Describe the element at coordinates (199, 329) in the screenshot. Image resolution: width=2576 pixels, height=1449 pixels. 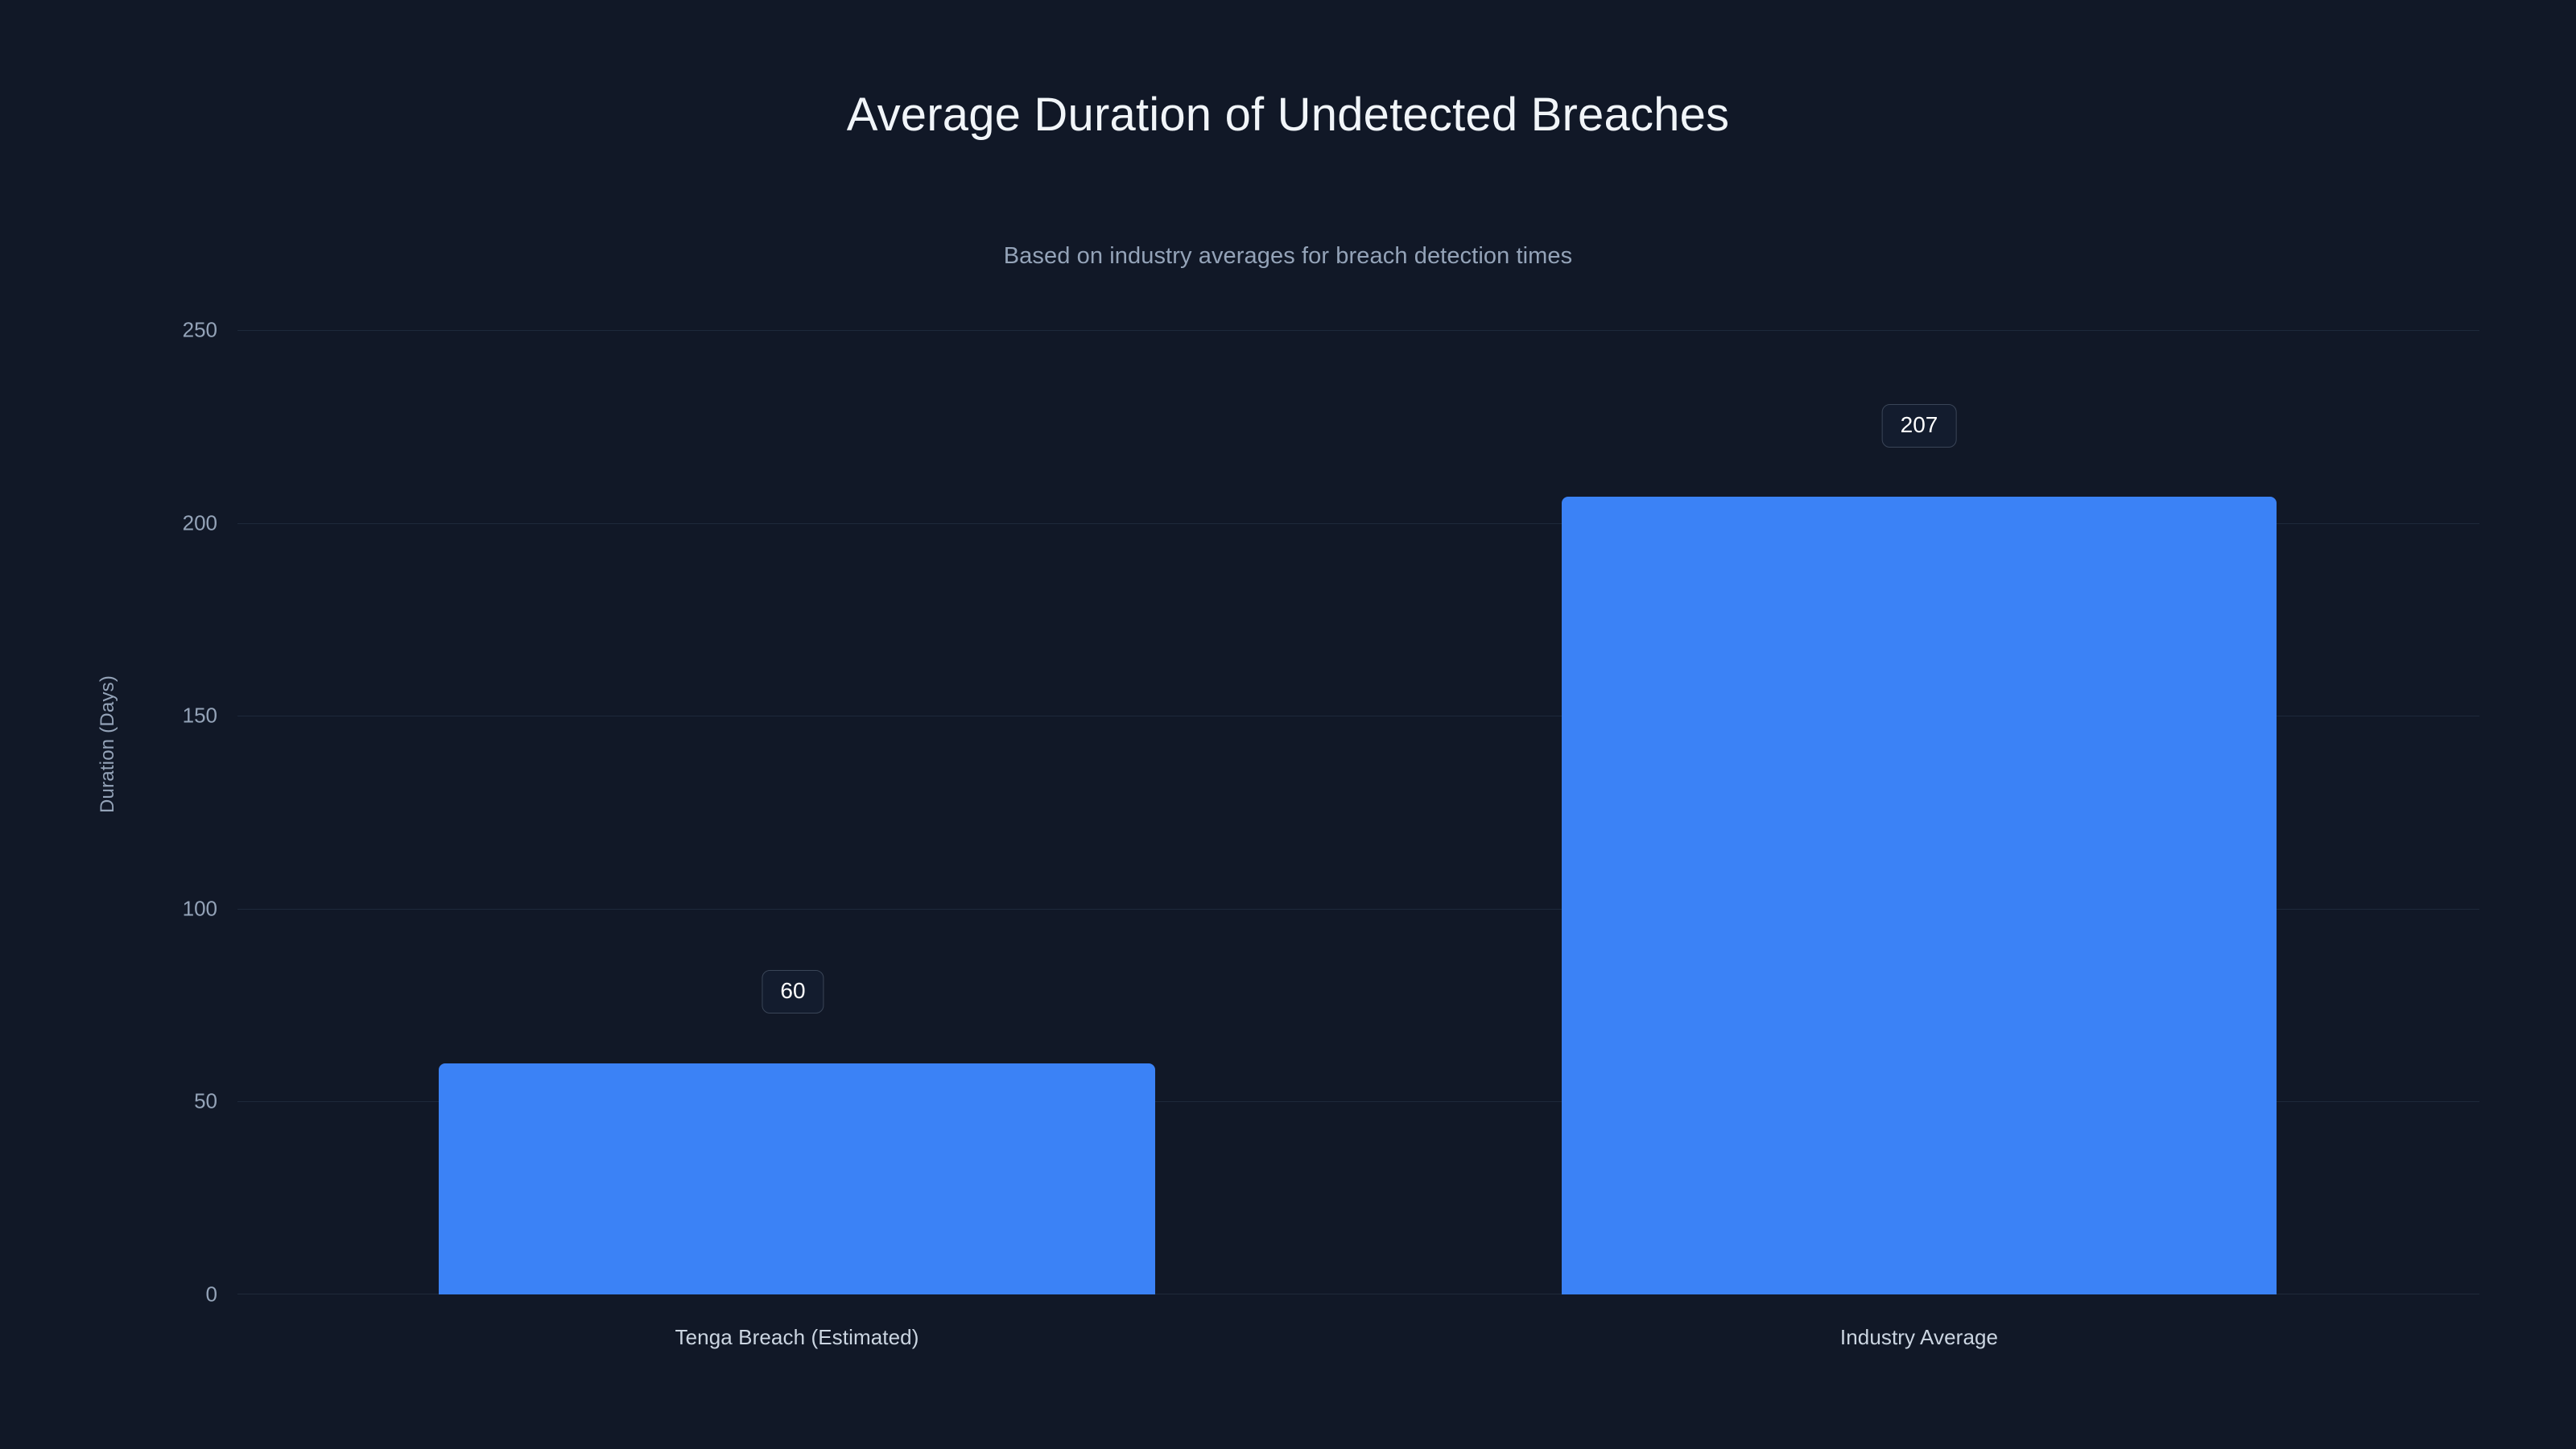
I see `y-axis-tick-250: 250` at that location.